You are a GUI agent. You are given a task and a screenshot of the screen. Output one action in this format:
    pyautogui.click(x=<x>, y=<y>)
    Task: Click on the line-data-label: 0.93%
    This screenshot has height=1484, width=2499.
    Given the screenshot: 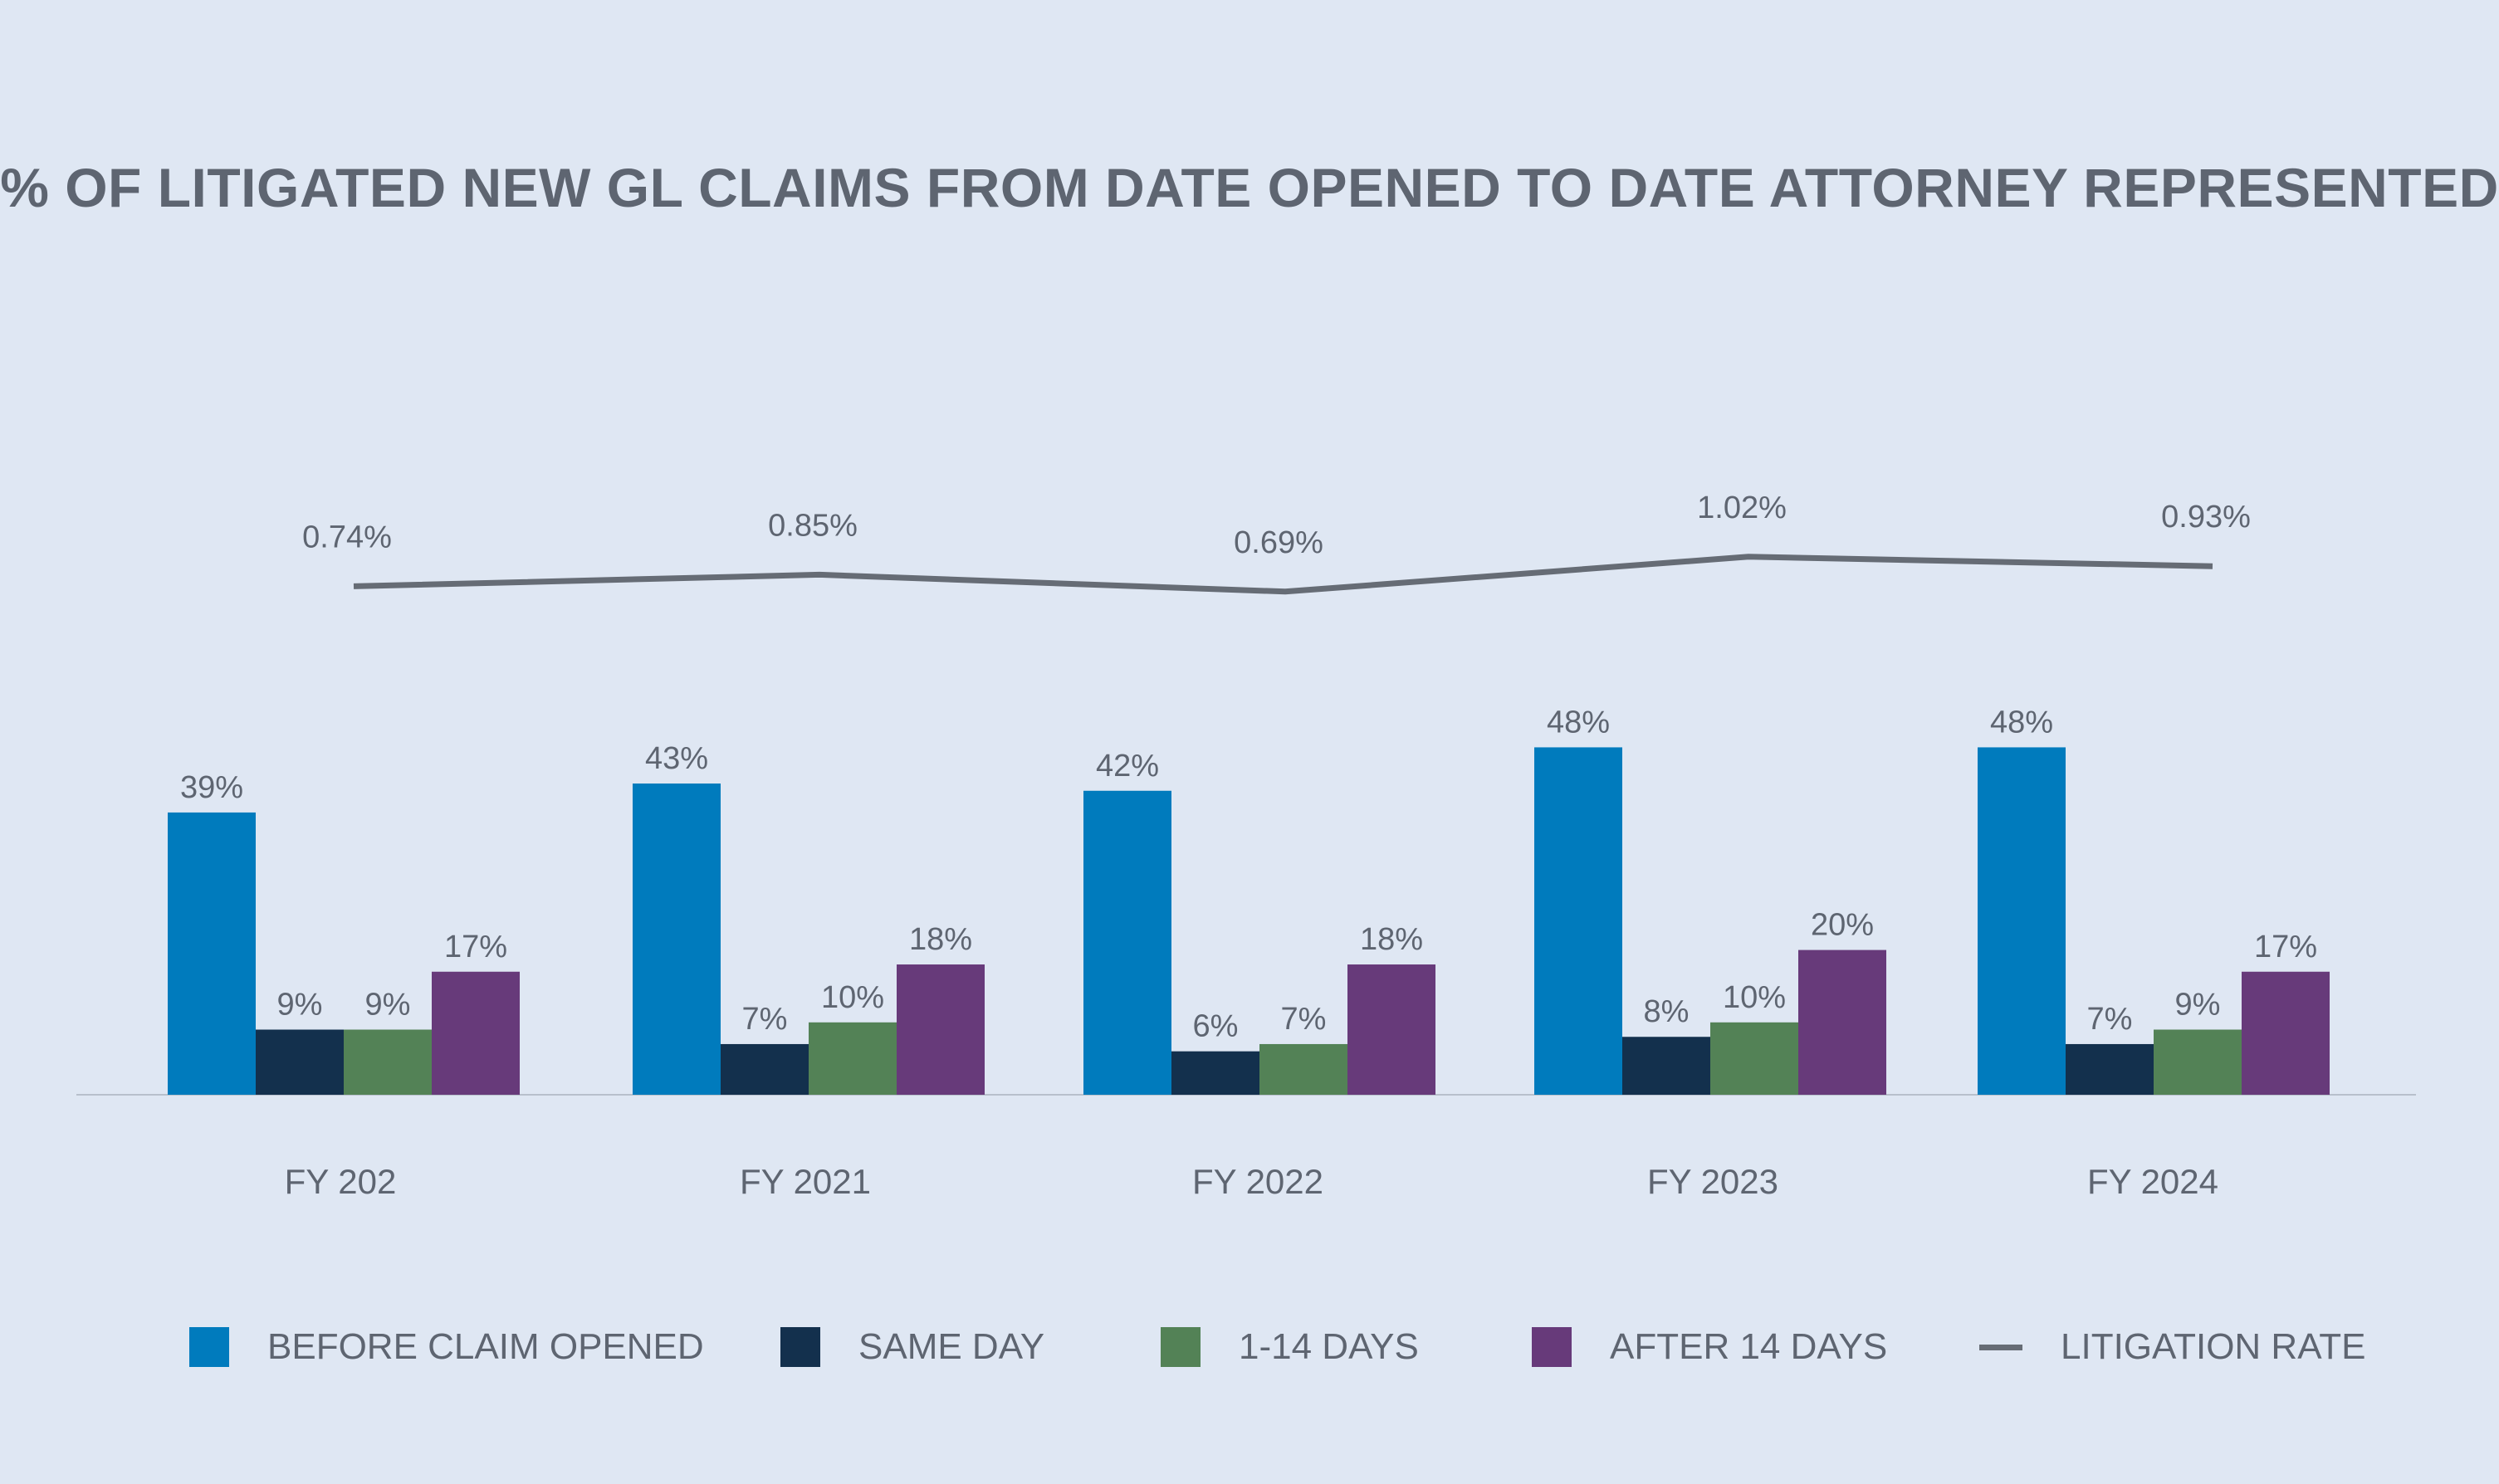 What is the action you would take?
    pyautogui.click(x=2206, y=517)
    